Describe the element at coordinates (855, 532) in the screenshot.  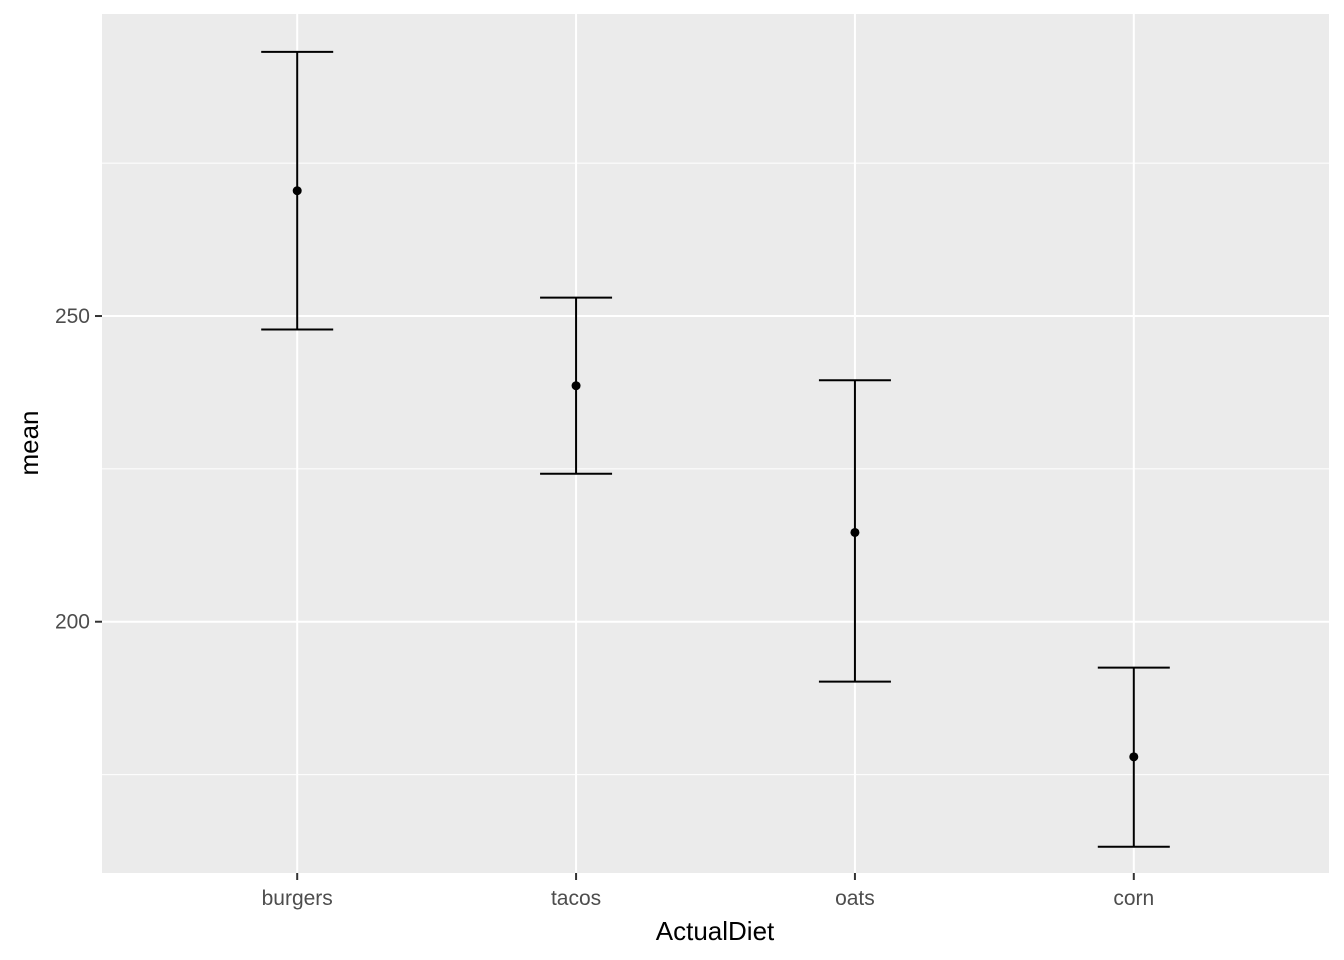
I see `mean-point-oats` at that location.